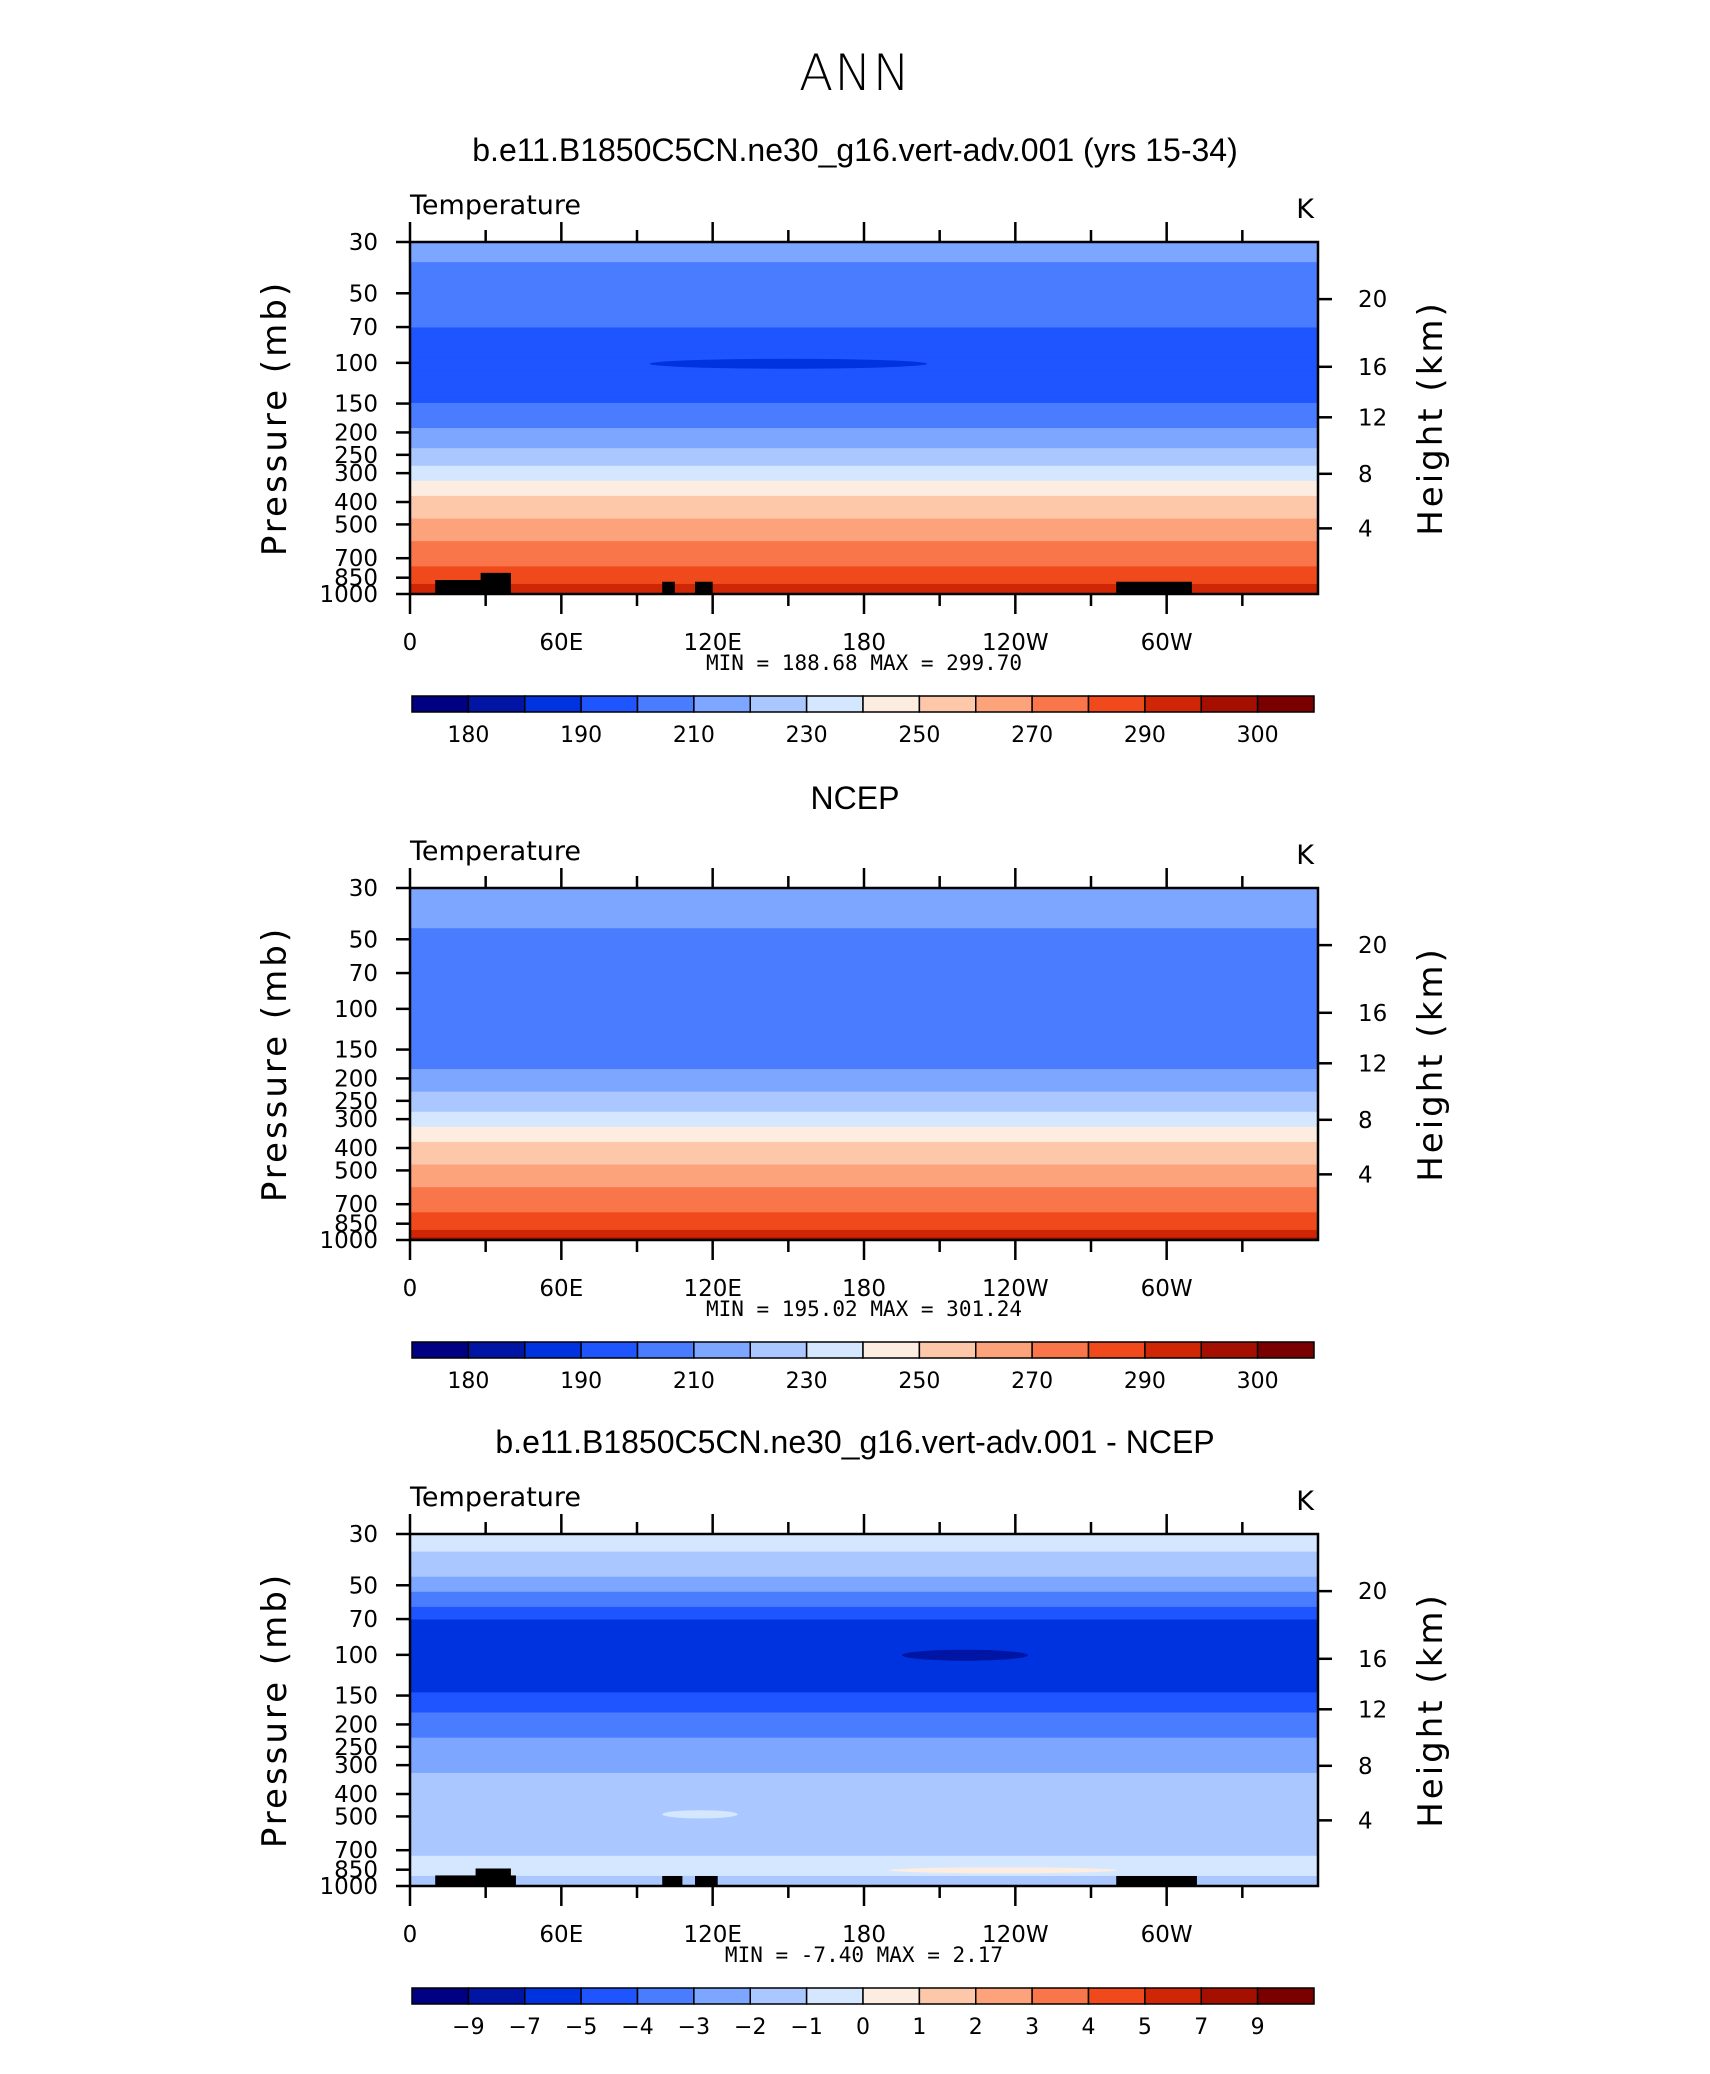  What do you see at coordinates (410, 1935) in the screenshot?
I see `x-tick-label: 0` at bounding box center [410, 1935].